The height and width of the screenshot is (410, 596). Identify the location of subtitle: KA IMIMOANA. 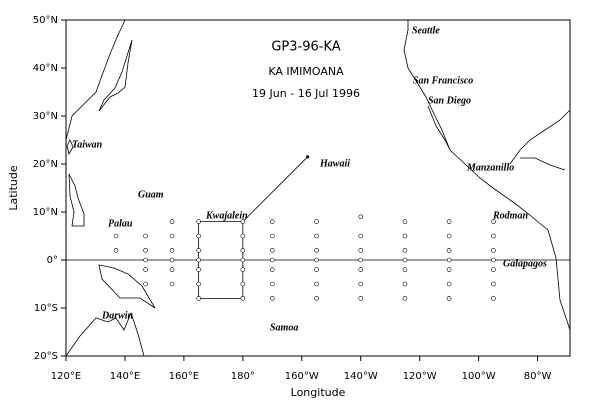
(306, 71).